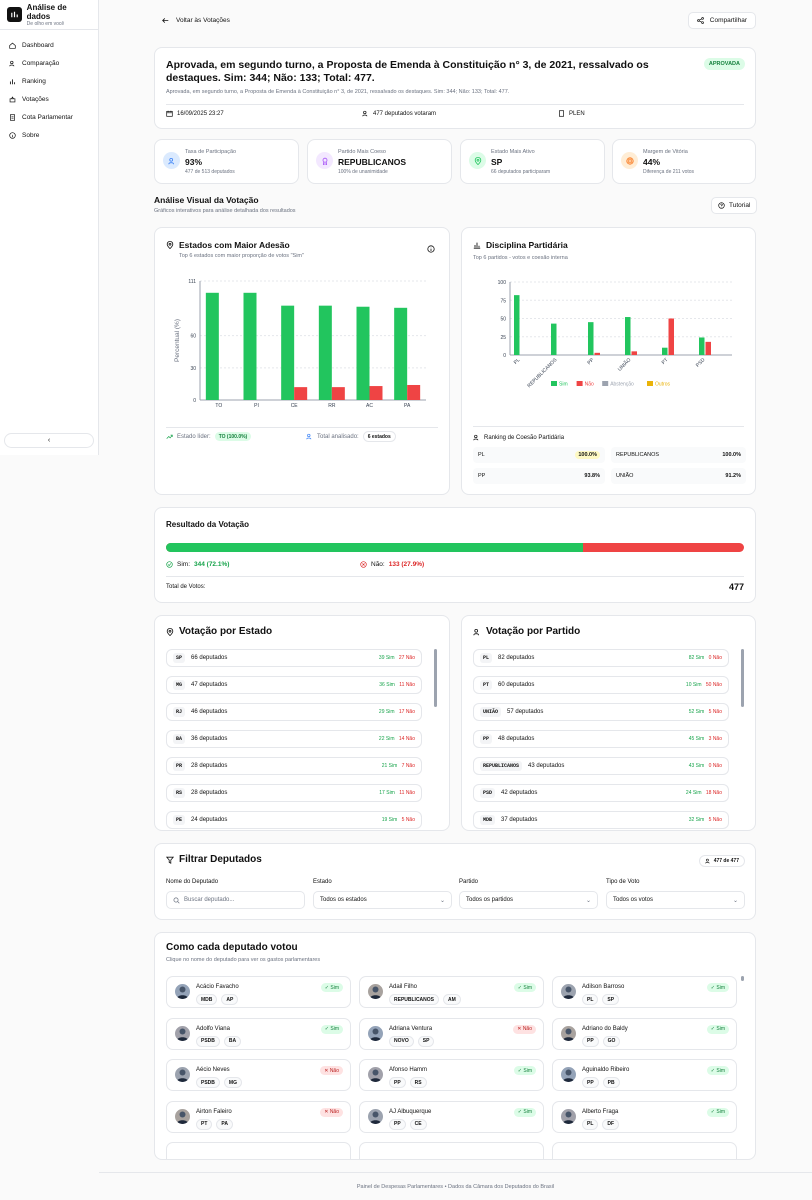 The image size is (812, 1200). I want to click on deputy-card: Adriana Ventura NOVO SP ✕ Não, so click(451, 1033).